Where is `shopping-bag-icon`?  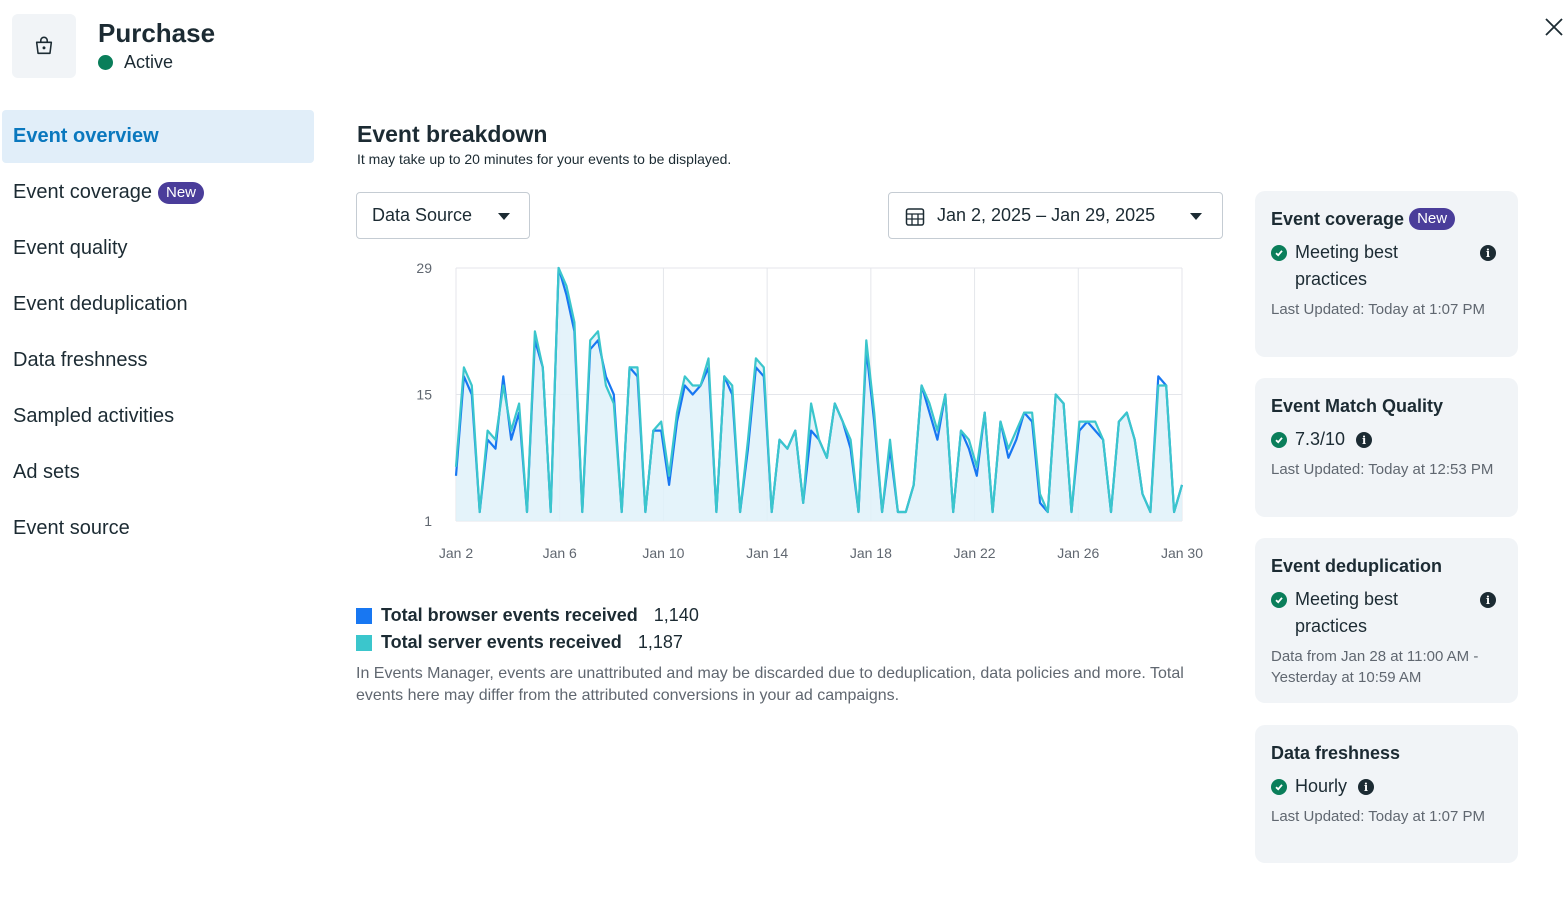 shopping-bag-icon is located at coordinates (44, 45).